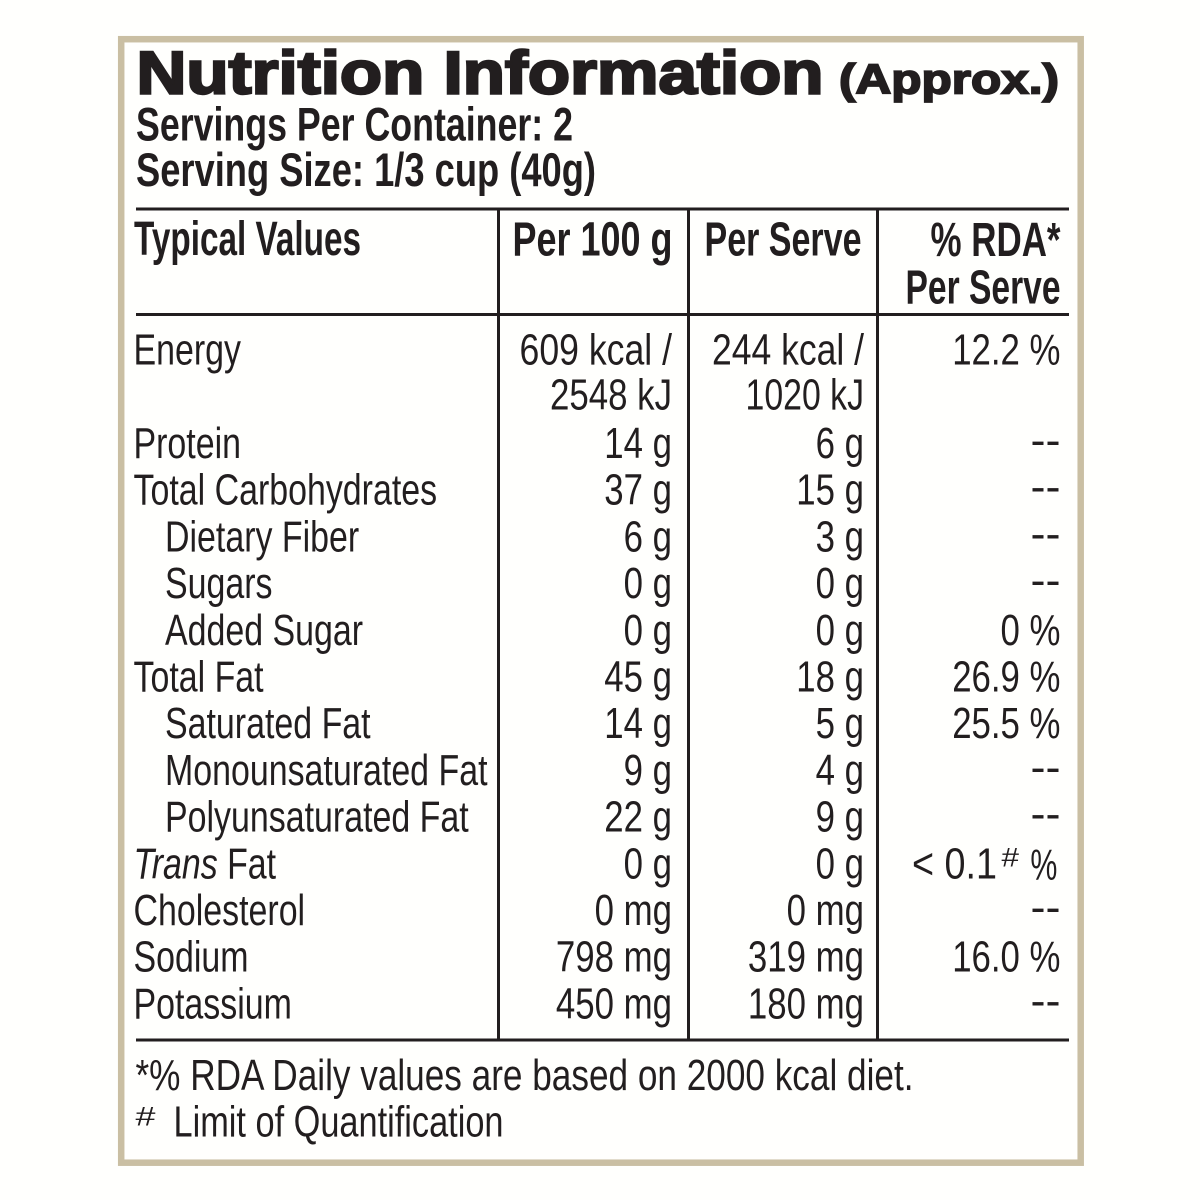 This screenshot has width=1200, height=1200. What do you see at coordinates (611, 396) in the screenshot?
I see `svg-text: 2548 kJ` at bounding box center [611, 396].